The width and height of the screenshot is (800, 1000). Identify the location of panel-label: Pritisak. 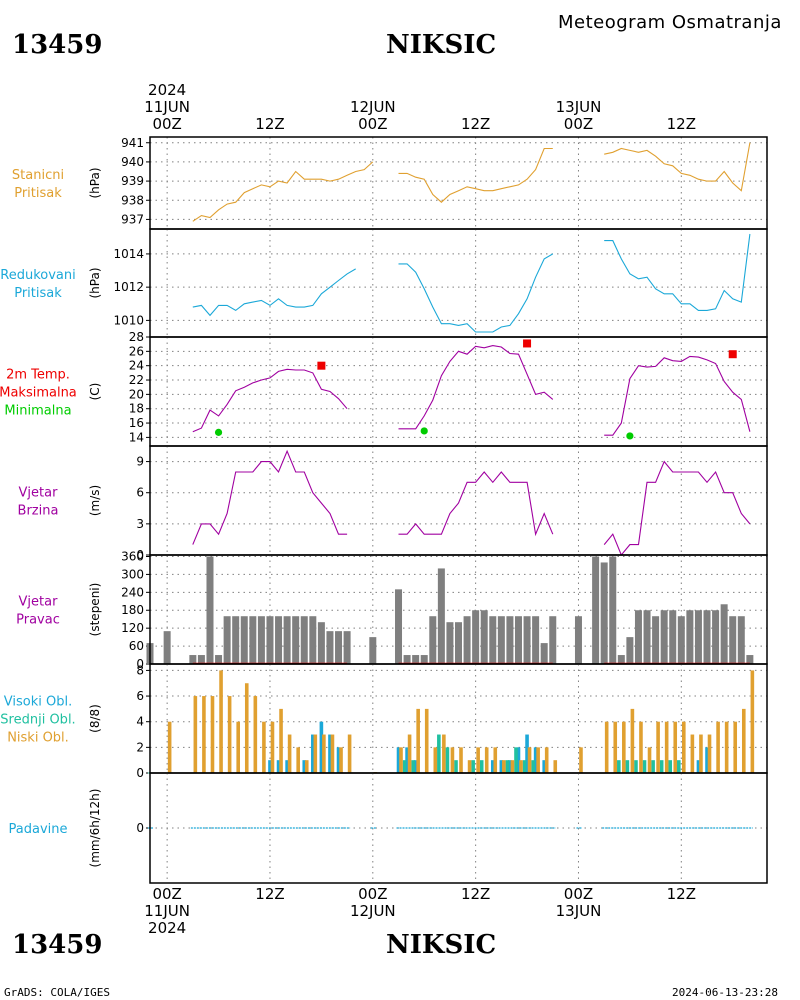
(38, 293).